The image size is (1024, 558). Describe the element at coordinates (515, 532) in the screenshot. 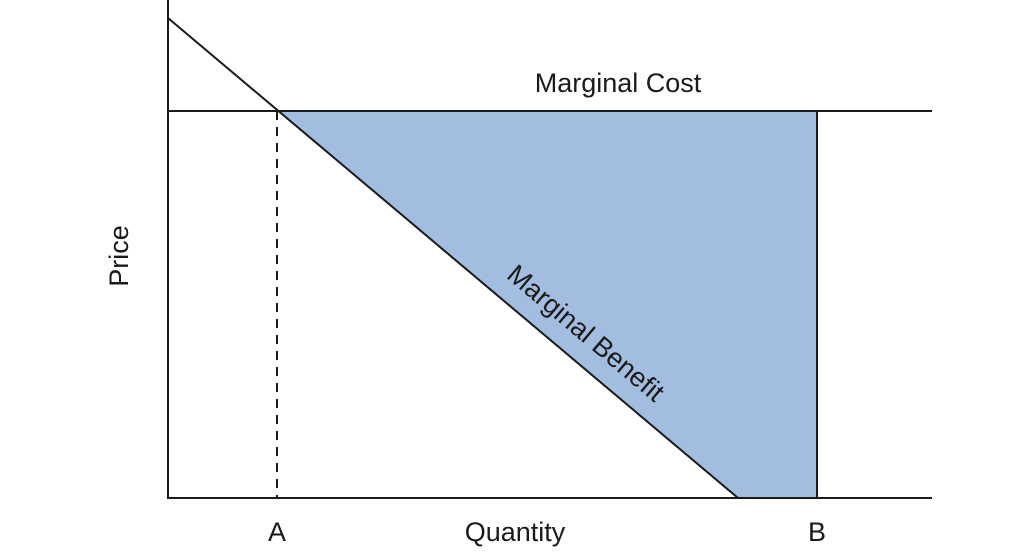

I see `x-axis-label: Quantity` at that location.